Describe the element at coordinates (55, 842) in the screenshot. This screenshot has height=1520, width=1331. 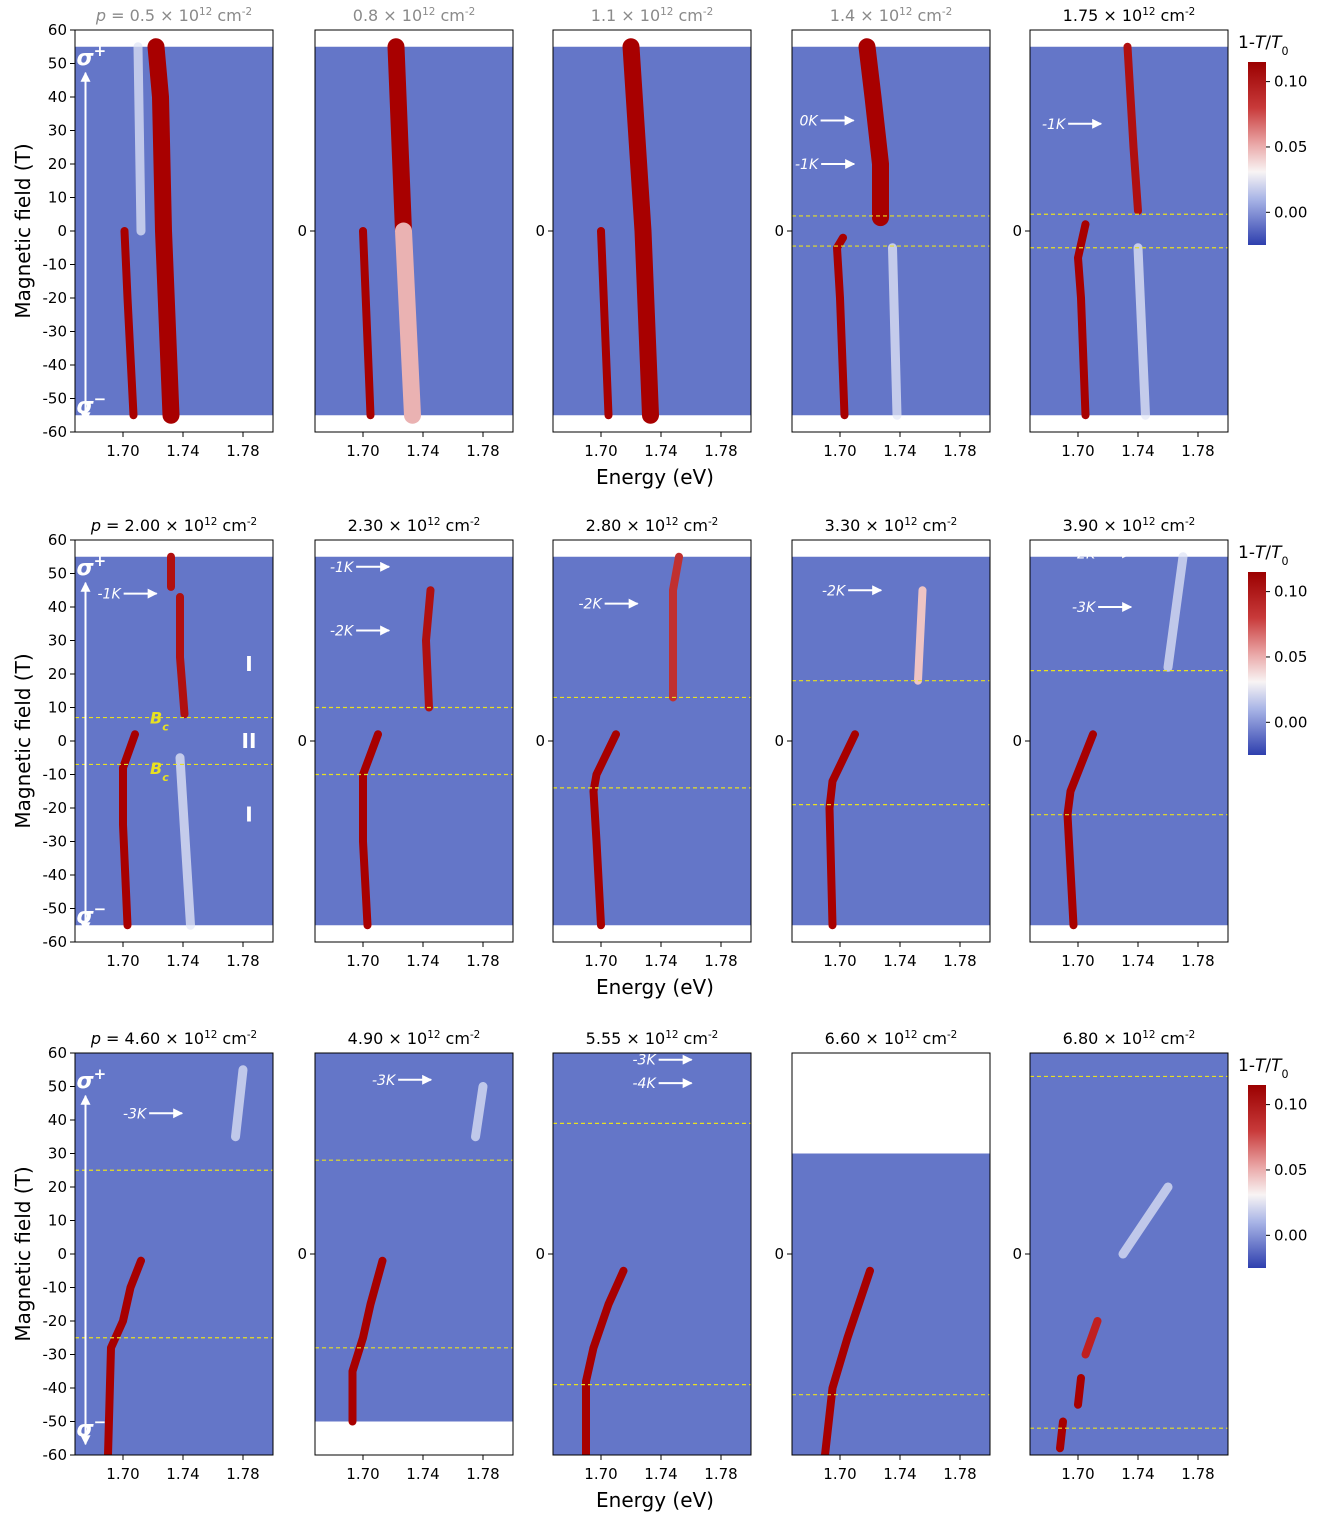
I see `y-tick-label: -30` at that location.